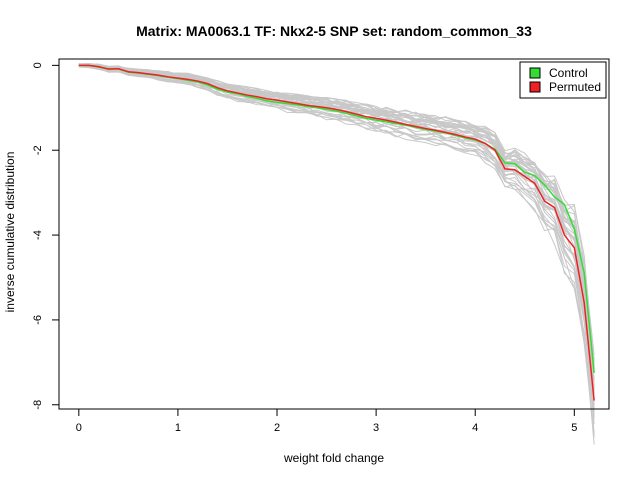  What do you see at coordinates (568, 73) in the screenshot?
I see `legend-label: Control` at bounding box center [568, 73].